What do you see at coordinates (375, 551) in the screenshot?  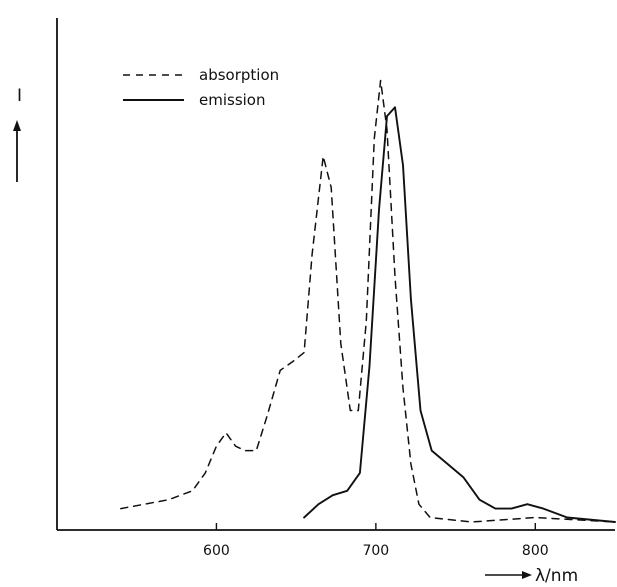 I see `x-tick-label-700: 700` at bounding box center [375, 551].